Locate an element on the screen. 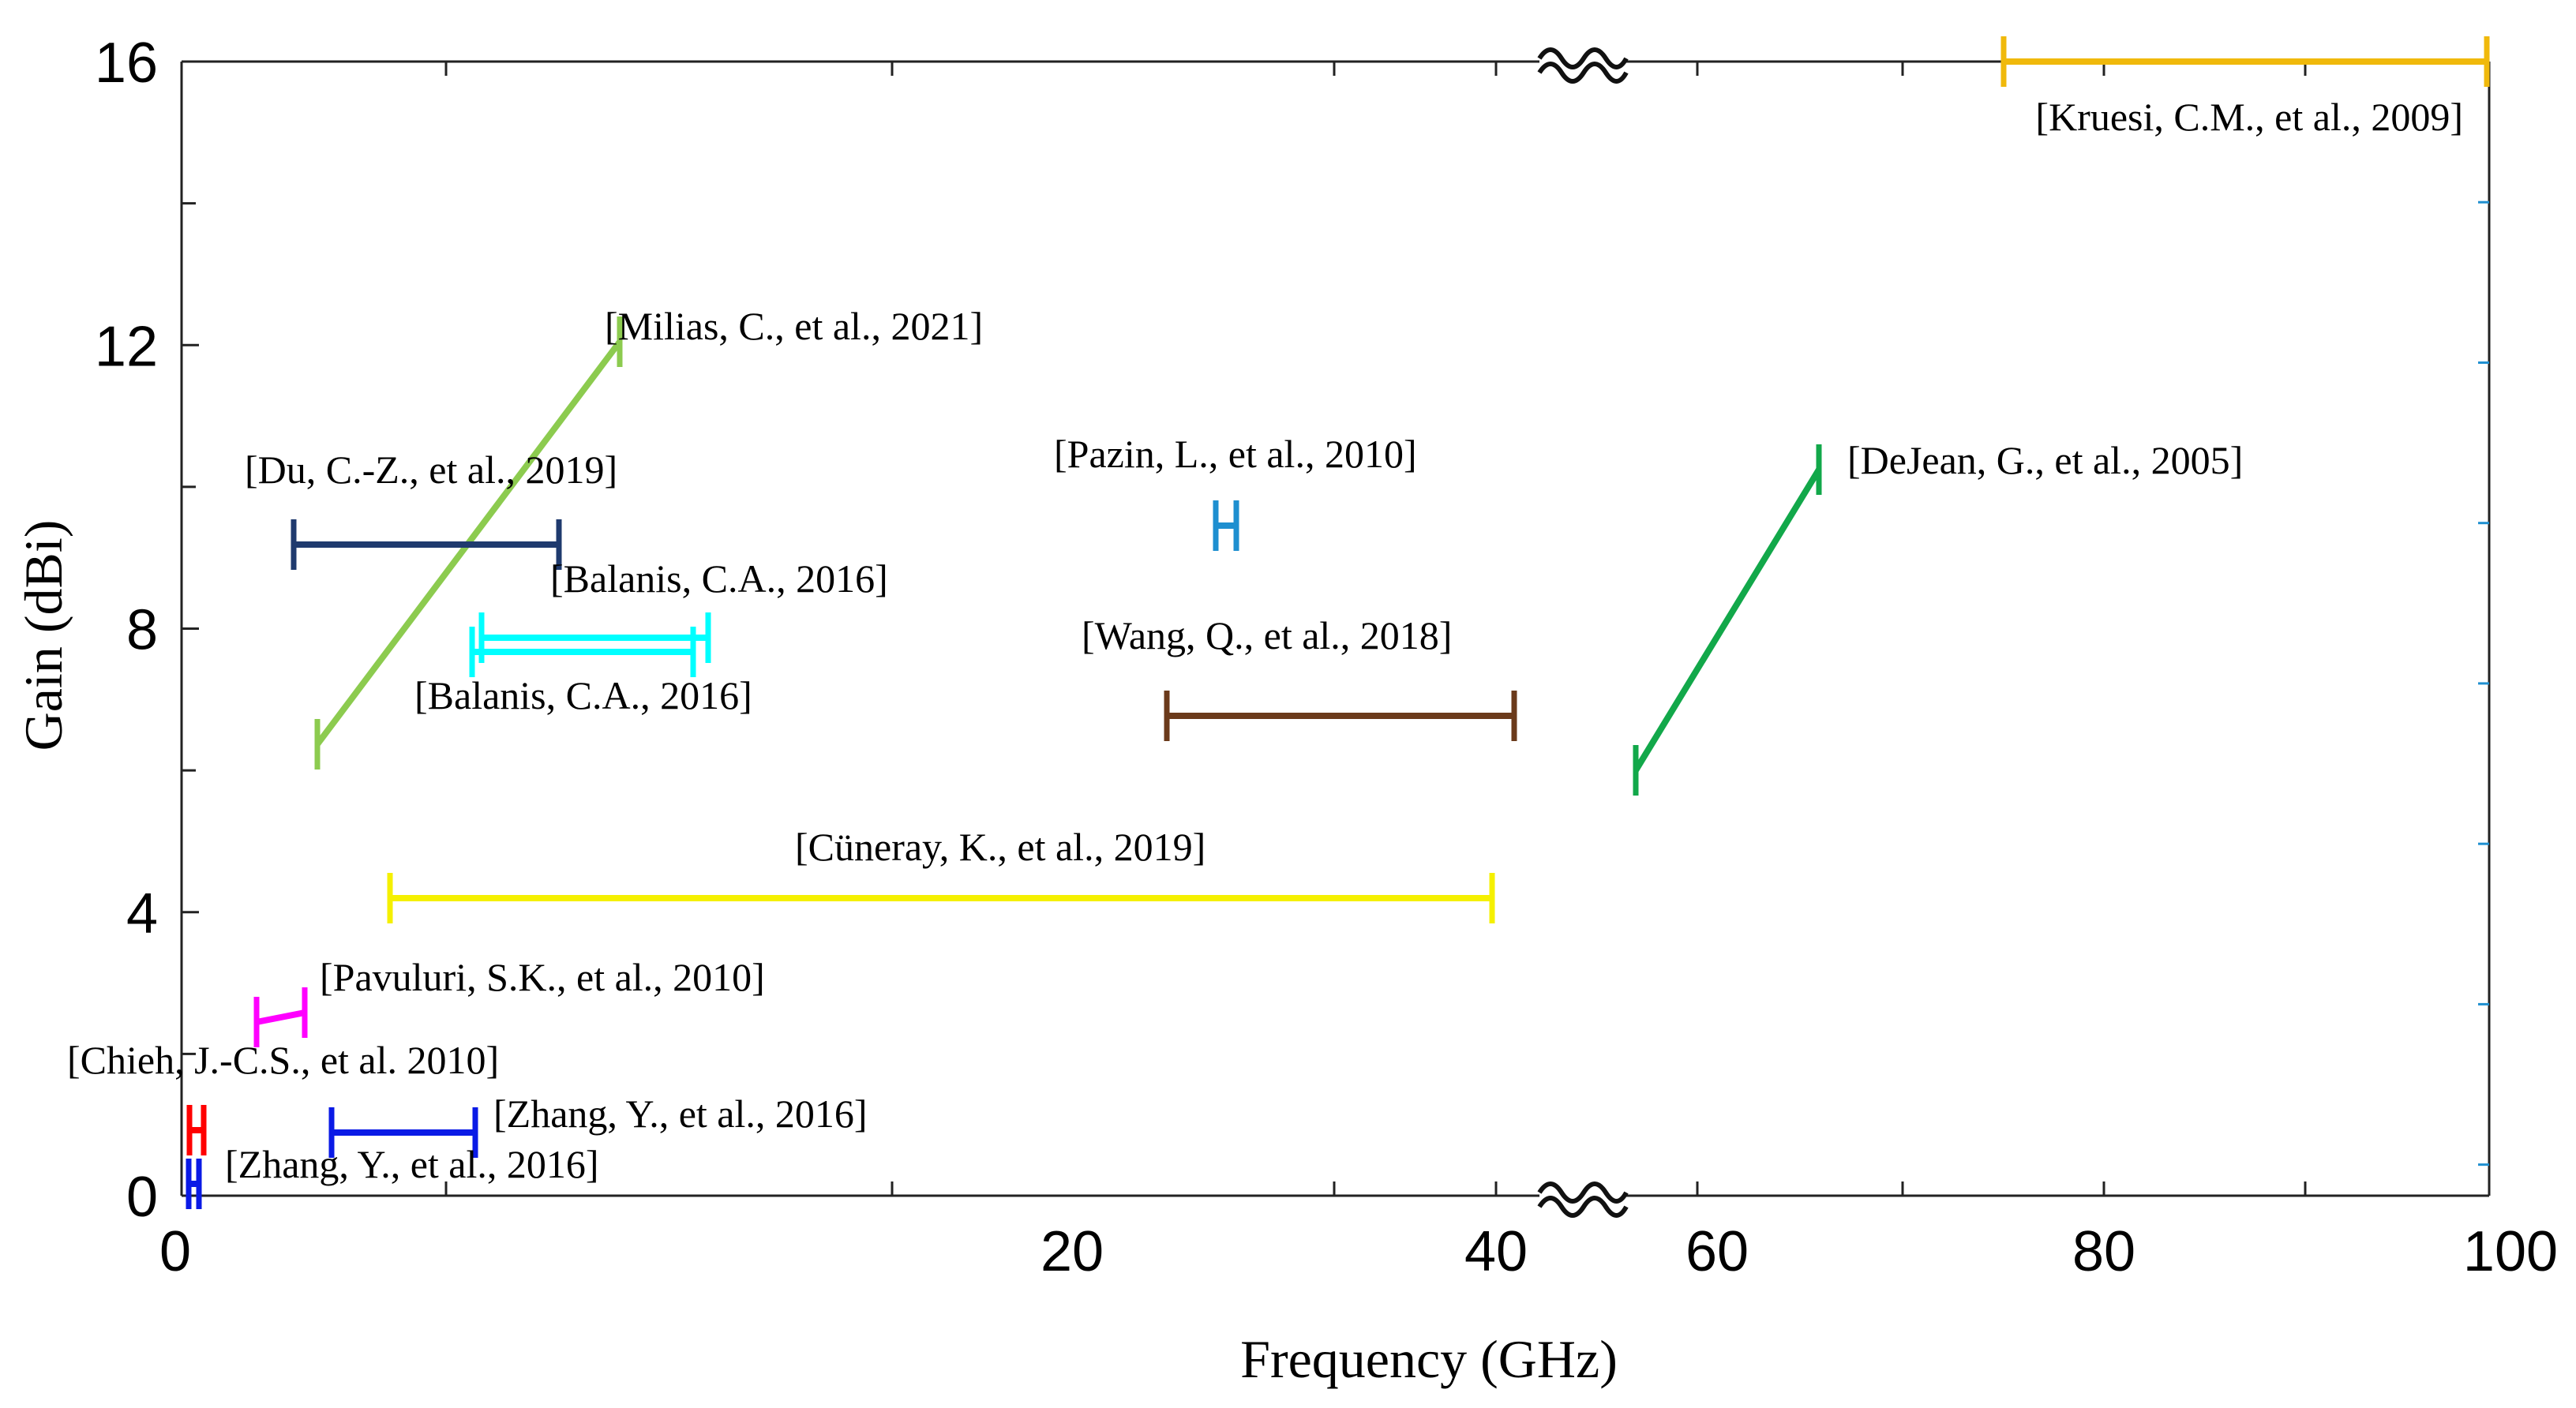 This screenshot has height=1408, width=2576. x-axis-title: Frequency (GHz) is located at coordinates (1429, 1359).